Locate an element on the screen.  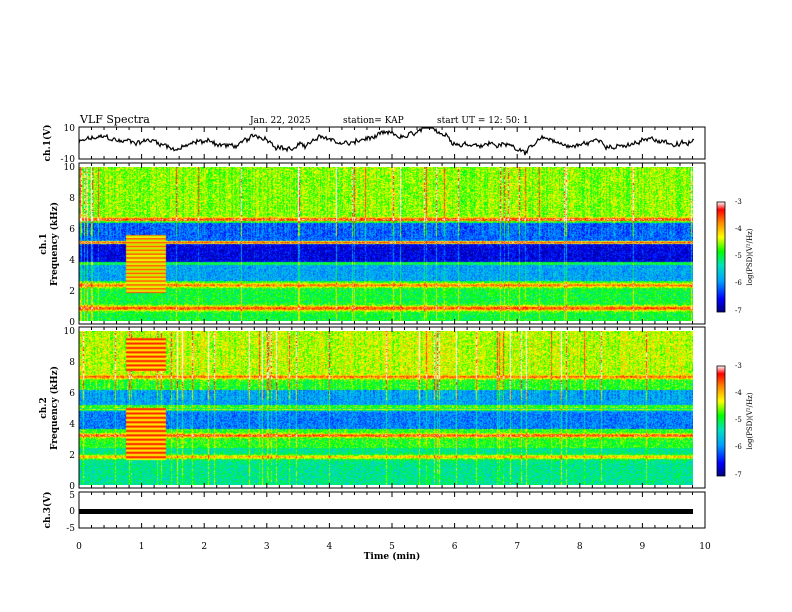
ch3-ytick-bottom: -5 is located at coordinates (70, 529).